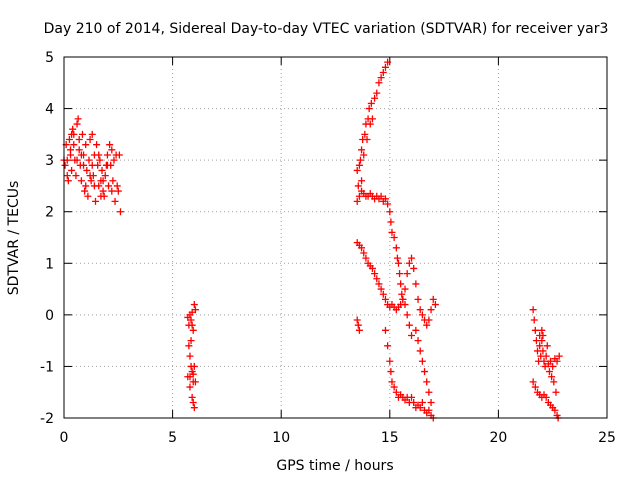 The width and height of the screenshot is (640, 480). I want to click on x-tick-label: 20, so click(498, 438).